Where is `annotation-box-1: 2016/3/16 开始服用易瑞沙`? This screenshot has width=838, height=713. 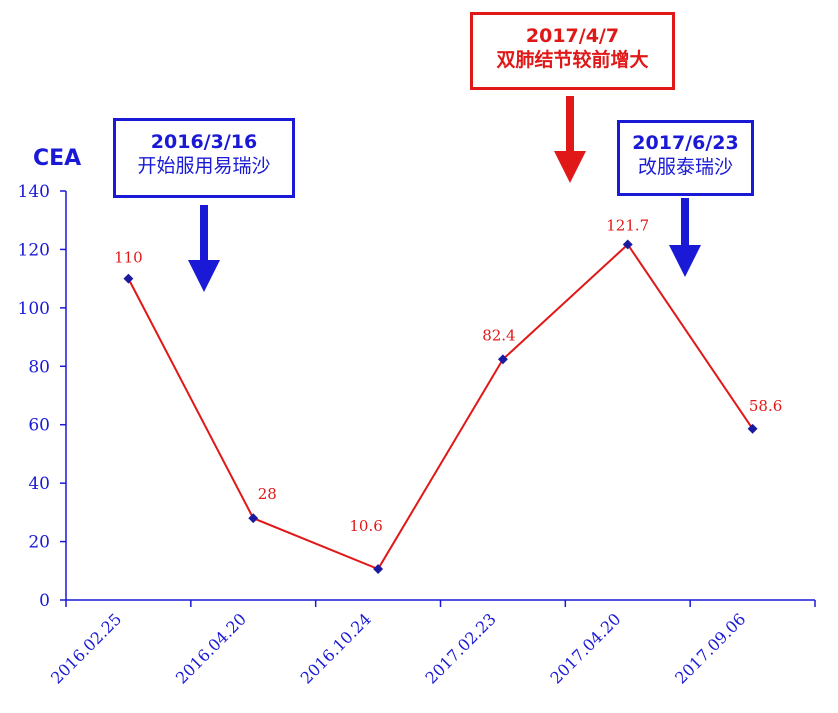
annotation-box-1: 2016/3/16 开始服用易瑞沙 is located at coordinates (204, 158).